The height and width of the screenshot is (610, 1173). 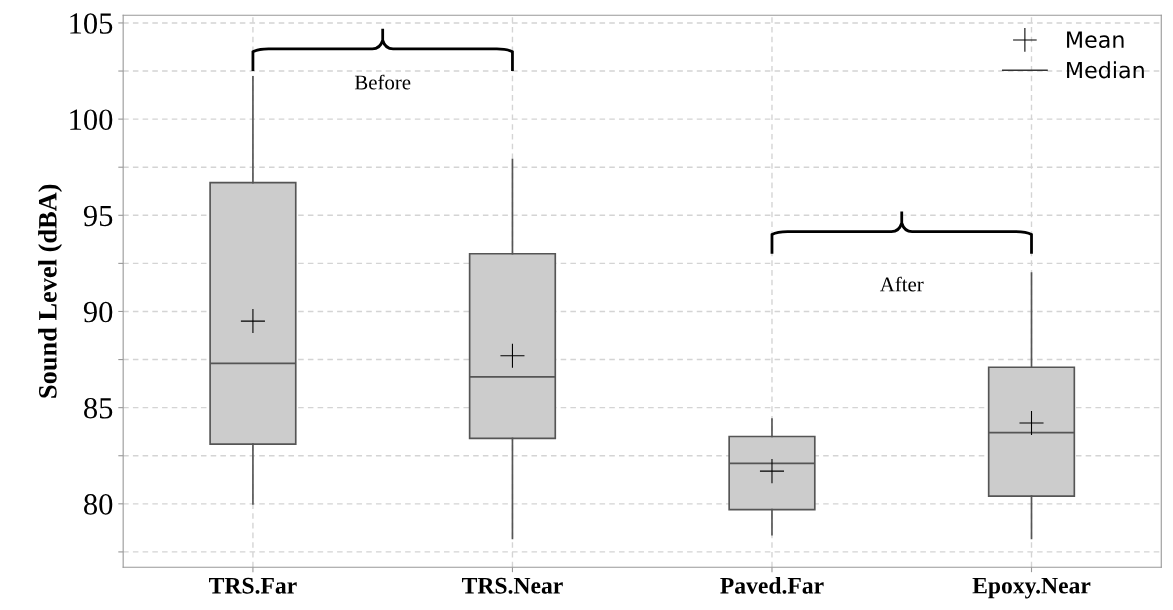 What do you see at coordinates (98, 312) in the screenshot?
I see `y-tick-label: 90` at bounding box center [98, 312].